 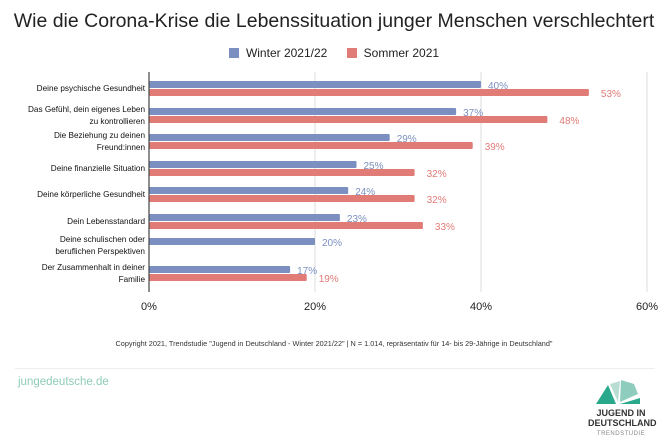 I want to click on legend: Winter 2021/22 Sommer 2021, so click(x=334, y=53).